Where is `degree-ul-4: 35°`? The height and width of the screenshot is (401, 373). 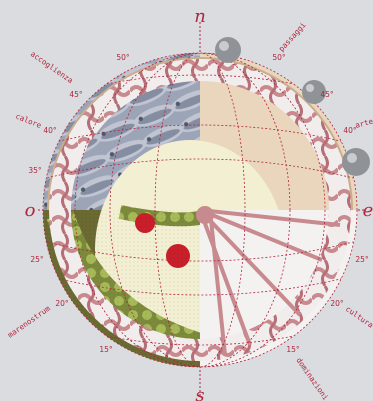 degree-ul-4: 35° is located at coordinates (35, 170).